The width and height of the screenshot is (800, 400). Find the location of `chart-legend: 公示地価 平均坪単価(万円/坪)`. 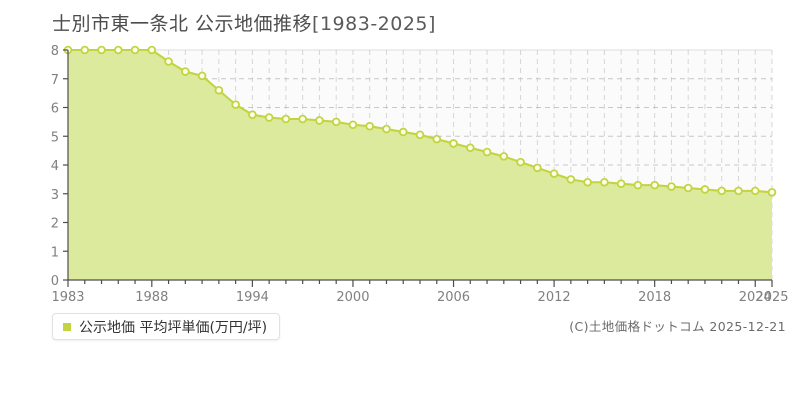

chart-legend: 公示地価 平均坪単価(万円/坪) is located at coordinates (166, 326).